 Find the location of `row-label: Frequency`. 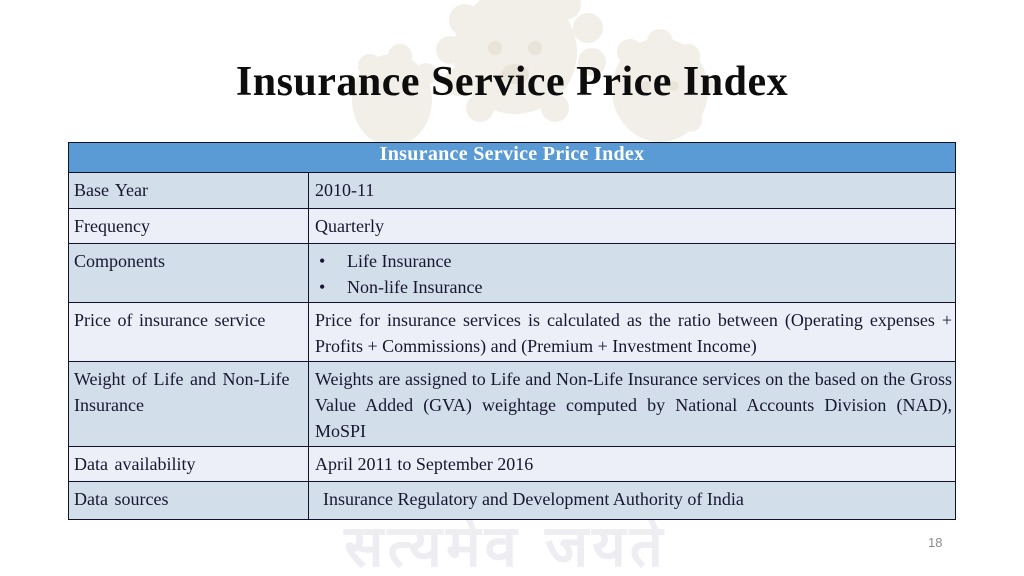

row-label: Frequency is located at coordinates (188, 226).